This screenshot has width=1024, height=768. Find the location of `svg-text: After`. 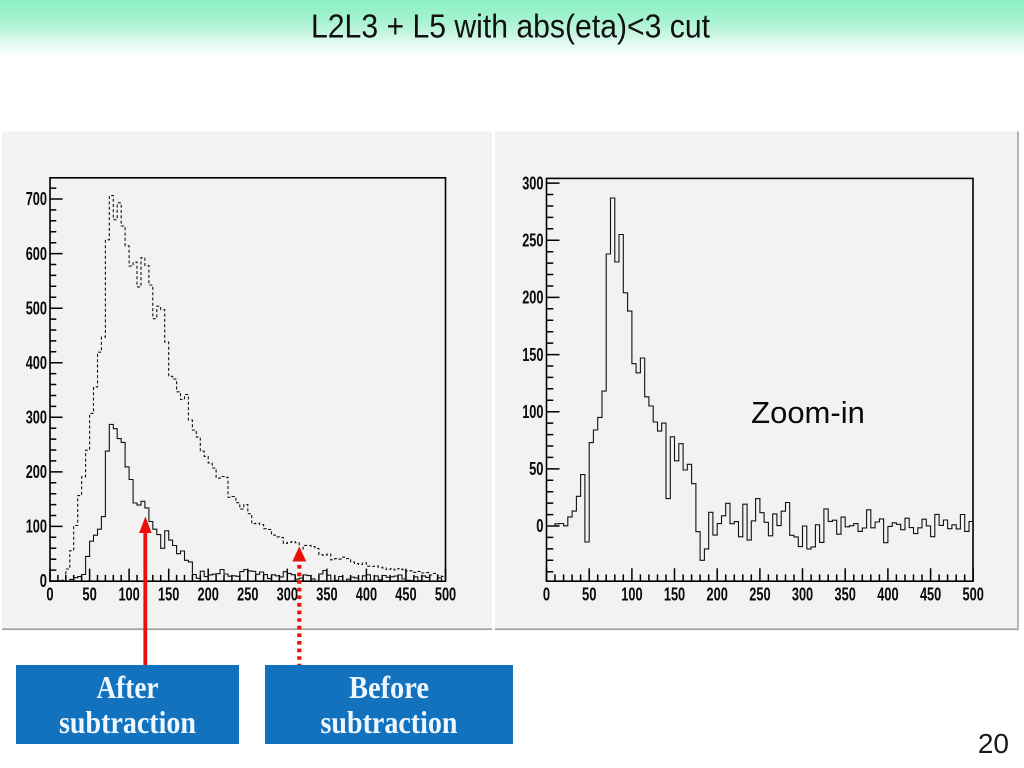

svg-text: After is located at coordinates (128, 687).